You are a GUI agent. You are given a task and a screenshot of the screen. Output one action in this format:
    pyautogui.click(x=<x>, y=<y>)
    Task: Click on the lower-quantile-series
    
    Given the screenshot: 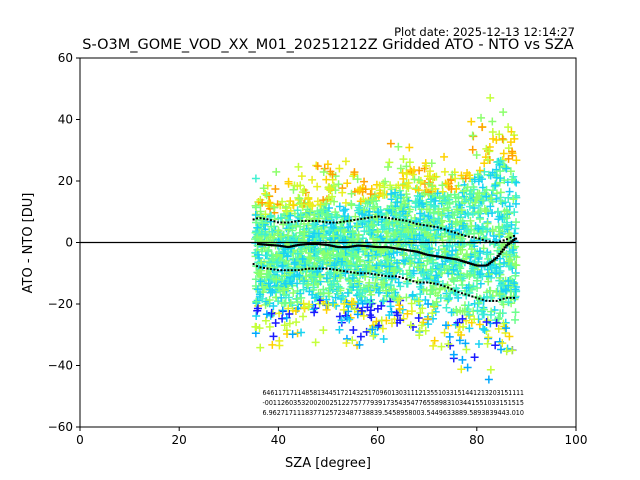 What is the action you would take?
    pyautogui.click(x=383, y=282)
    